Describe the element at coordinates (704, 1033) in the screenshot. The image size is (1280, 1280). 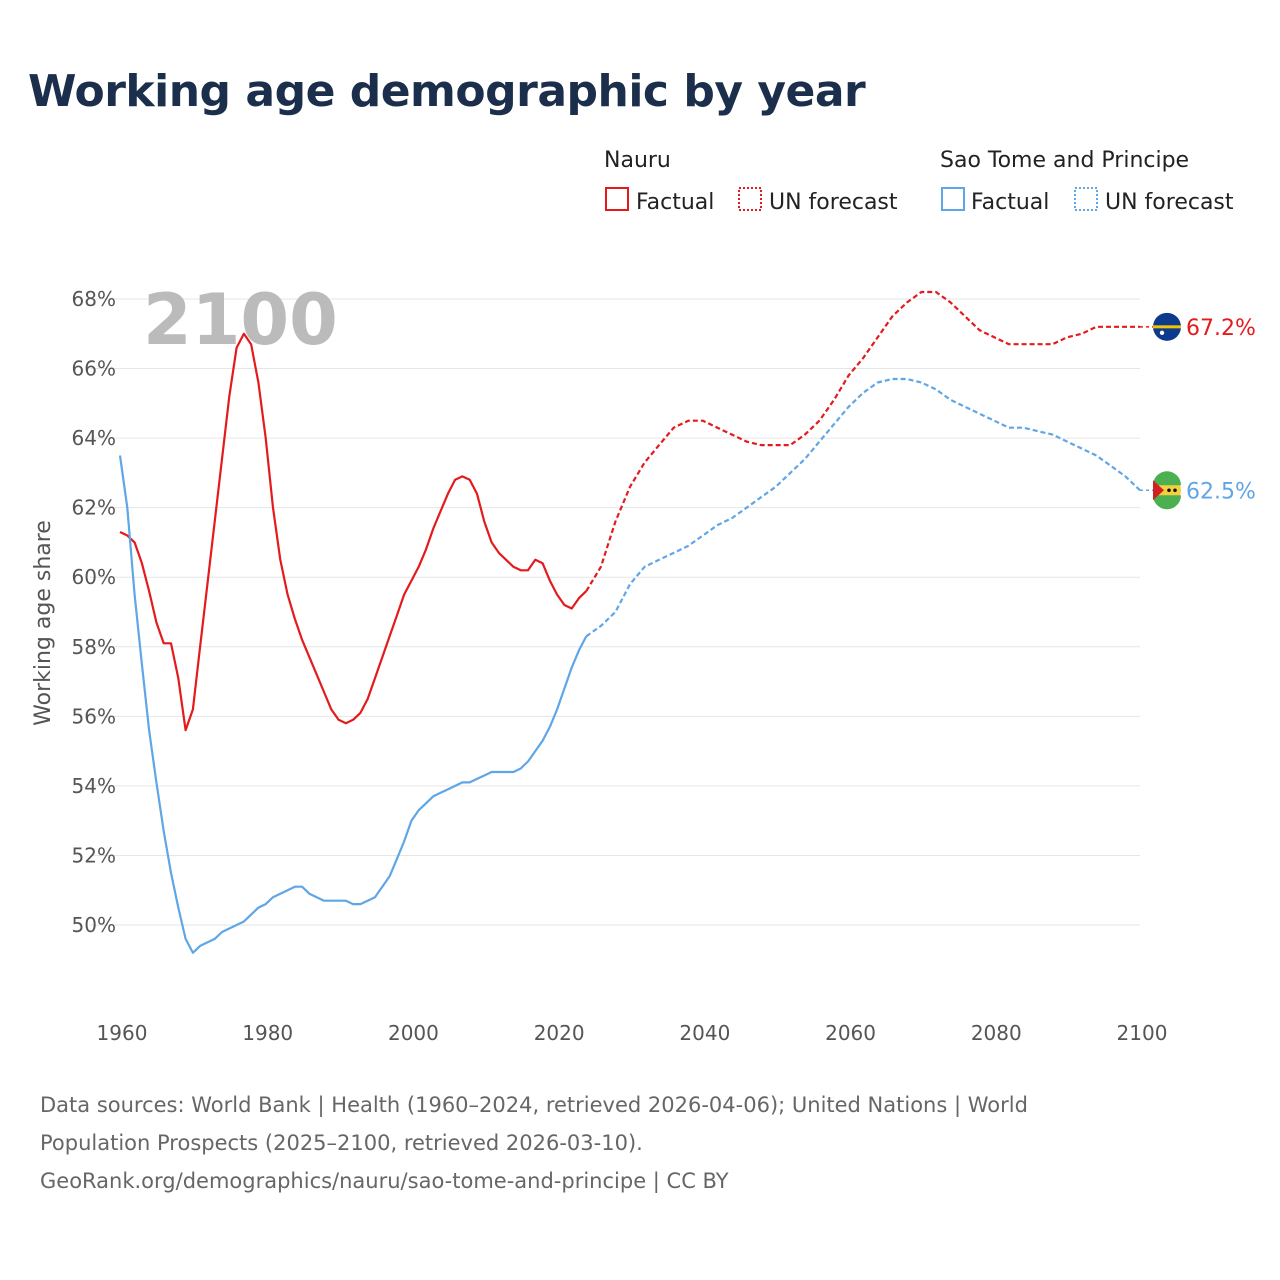
I see `x-tick-label: 2040` at that location.